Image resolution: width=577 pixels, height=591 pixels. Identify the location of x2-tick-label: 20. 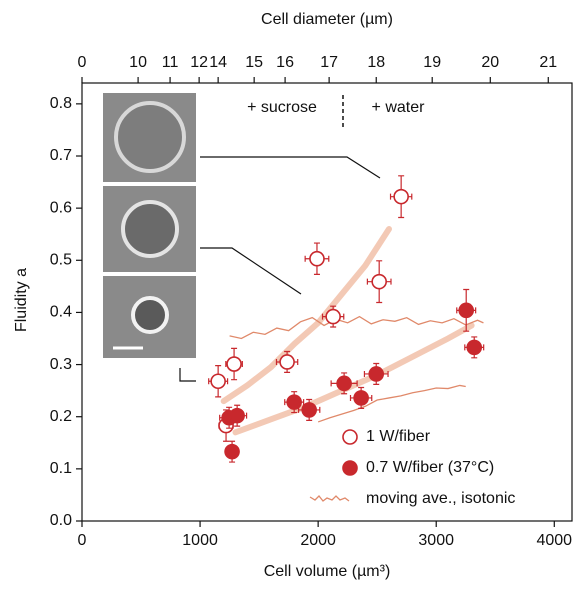
(490, 62).